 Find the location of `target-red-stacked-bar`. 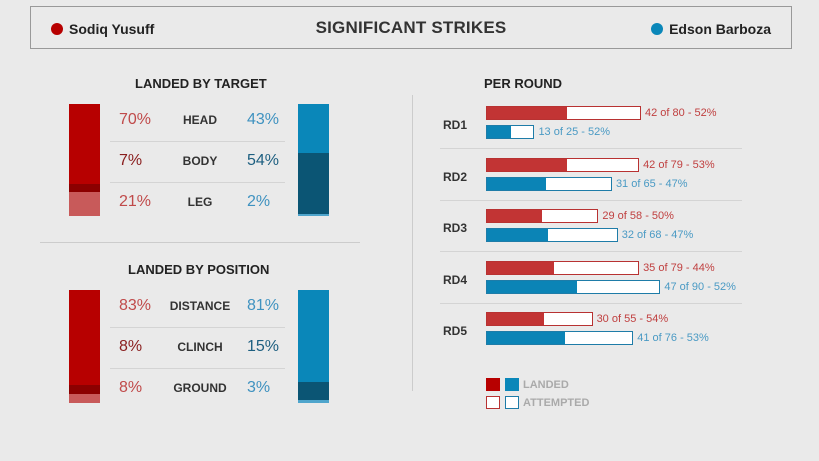

target-red-stacked-bar is located at coordinates (84, 160).